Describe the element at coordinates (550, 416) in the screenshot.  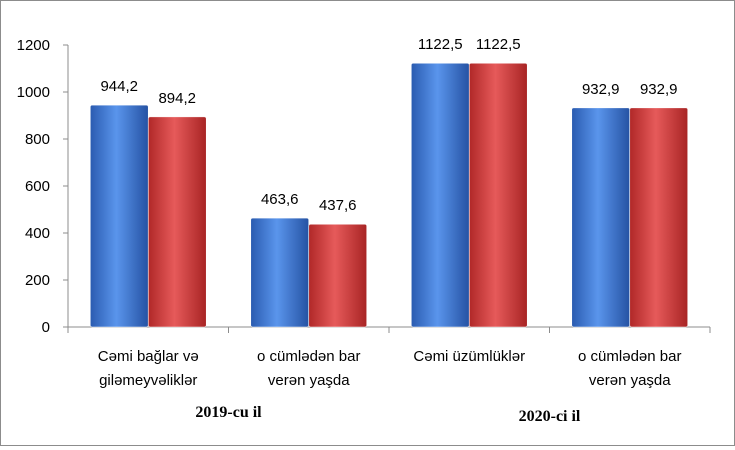
I see `group-label: 2020-ci il` at that location.